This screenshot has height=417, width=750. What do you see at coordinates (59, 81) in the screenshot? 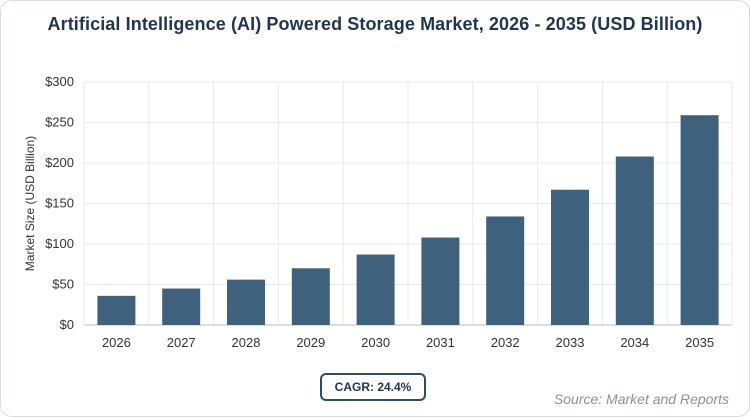
I see `y-tick-label: $300` at bounding box center [59, 81].